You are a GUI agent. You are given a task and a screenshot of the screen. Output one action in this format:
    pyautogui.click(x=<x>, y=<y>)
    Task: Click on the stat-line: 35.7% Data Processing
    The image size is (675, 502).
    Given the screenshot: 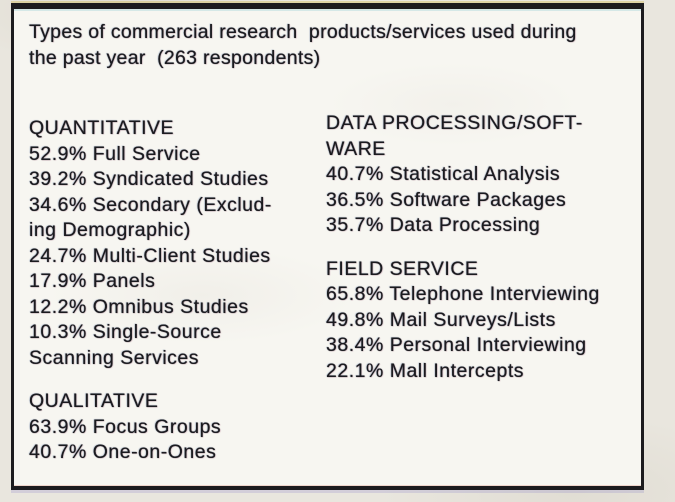 What is the action you would take?
    pyautogui.click(x=433, y=225)
    